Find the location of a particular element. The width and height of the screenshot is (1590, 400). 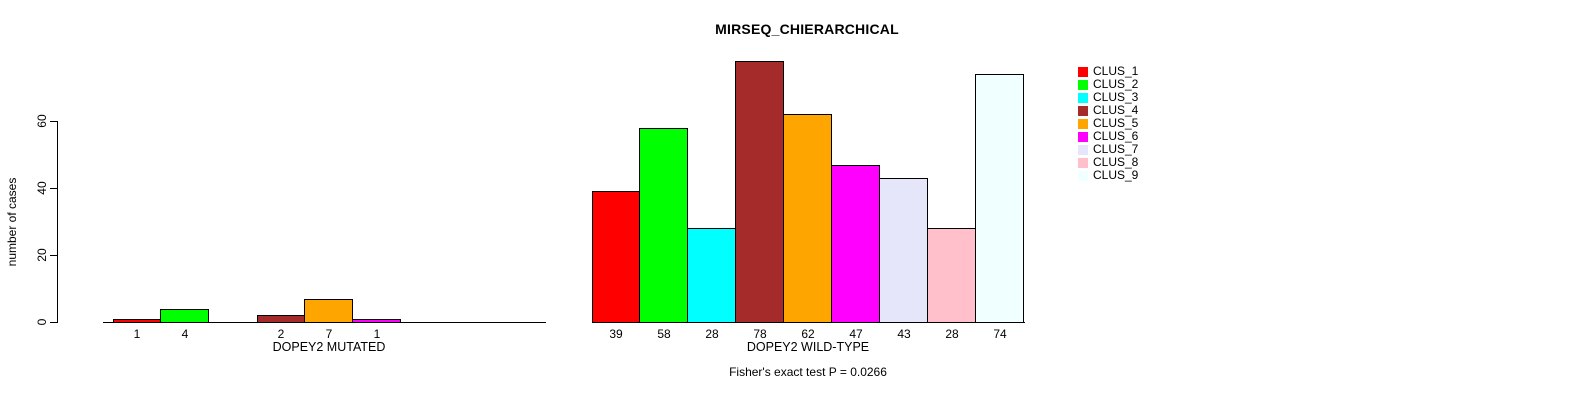

legend-label: CLUS_2 is located at coordinates (1116, 84).